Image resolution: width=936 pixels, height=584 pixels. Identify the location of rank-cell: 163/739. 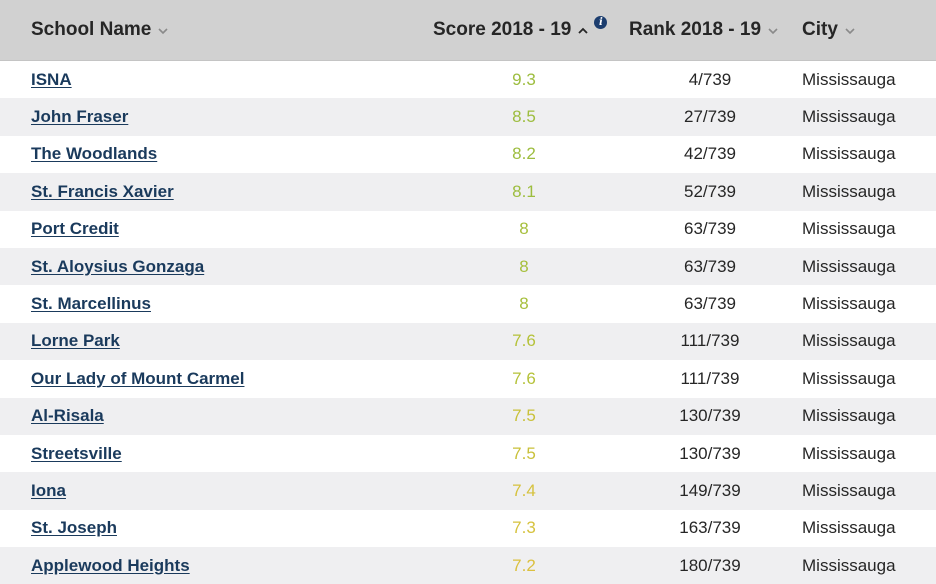
(710, 528).